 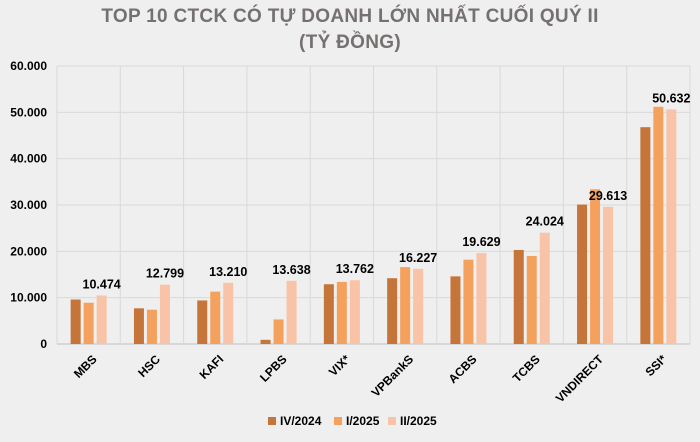 I want to click on legend-label: IV/2024, so click(x=301, y=421).